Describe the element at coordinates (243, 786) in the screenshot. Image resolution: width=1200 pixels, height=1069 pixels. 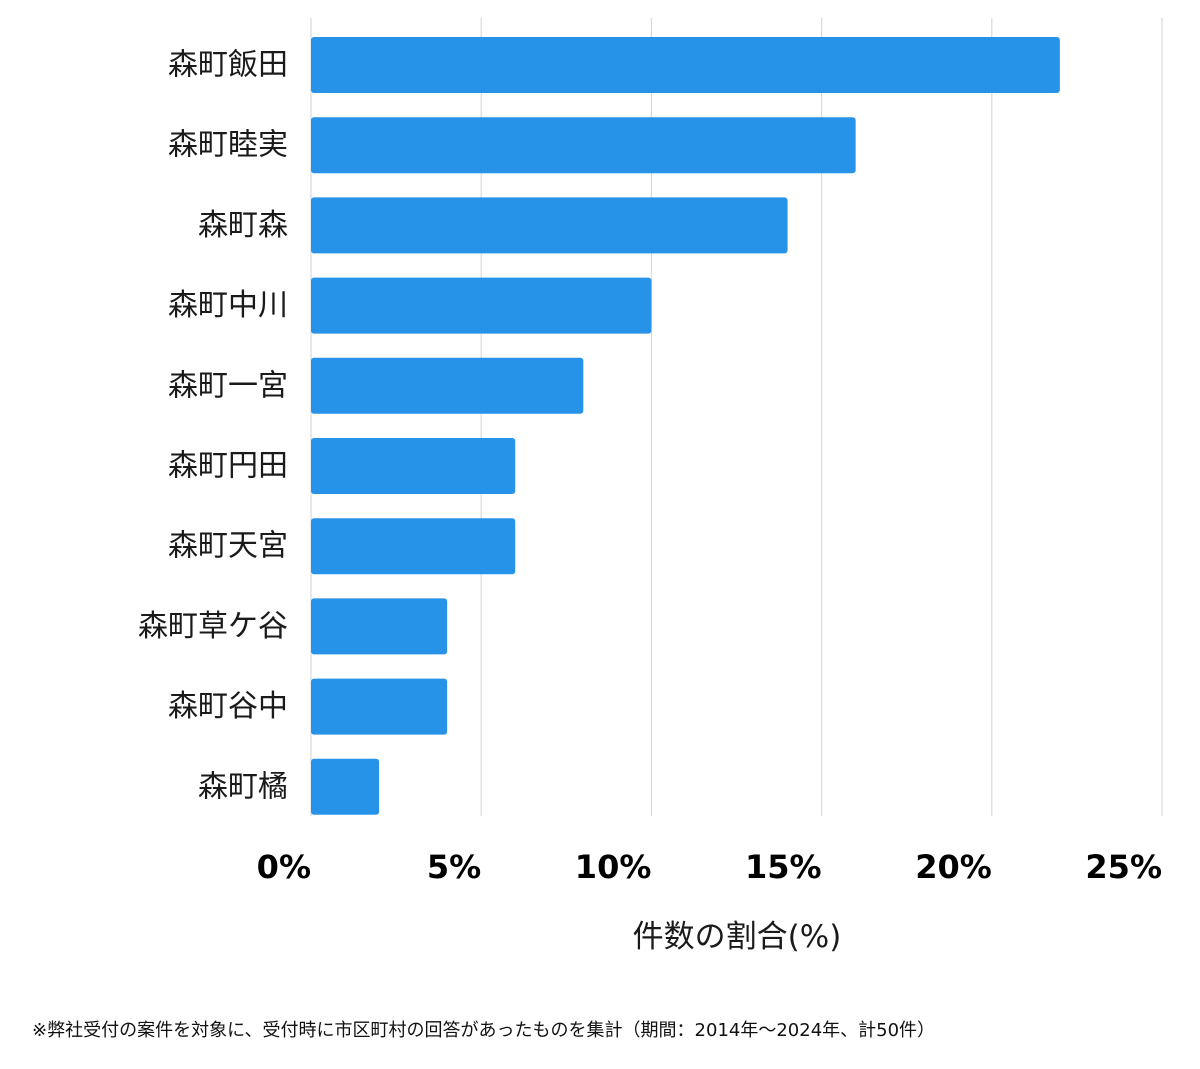
I see `category-label: 森町橘` at that location.